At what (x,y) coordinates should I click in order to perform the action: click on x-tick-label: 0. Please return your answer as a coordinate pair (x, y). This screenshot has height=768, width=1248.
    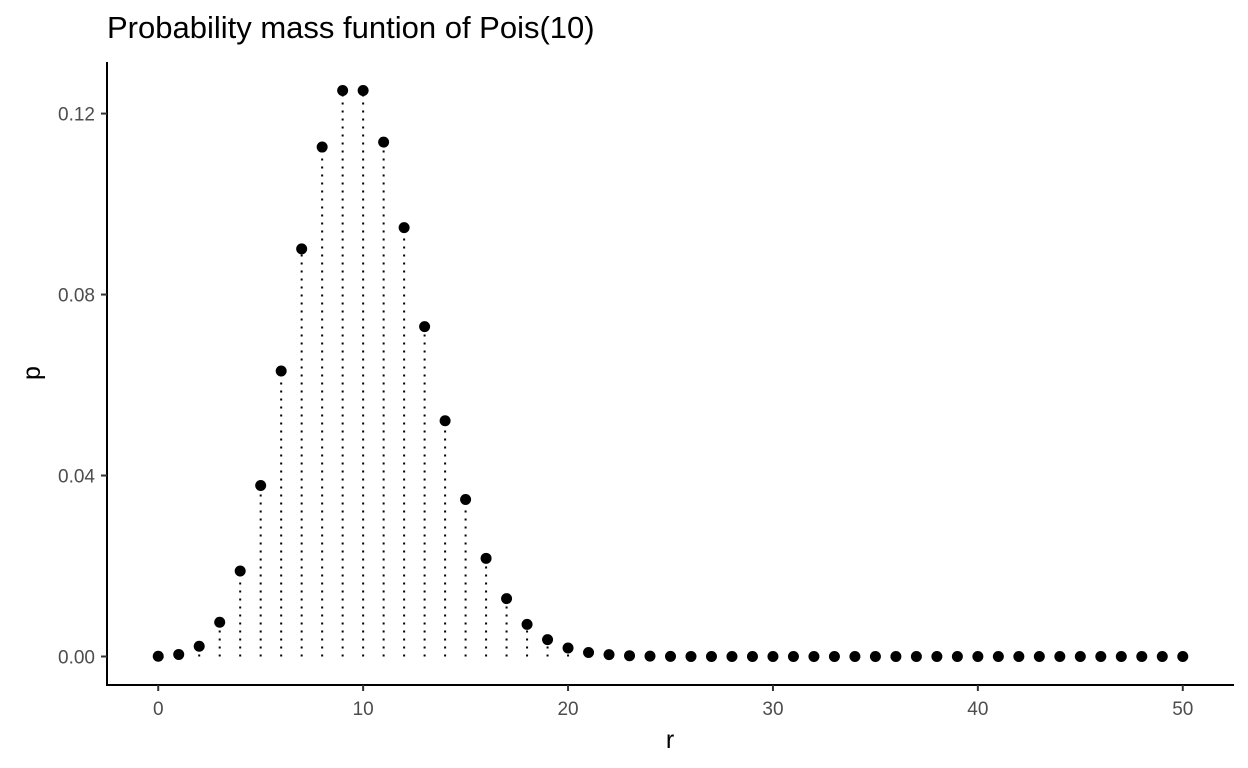
    Looking at the image, I should click on (158, 709).